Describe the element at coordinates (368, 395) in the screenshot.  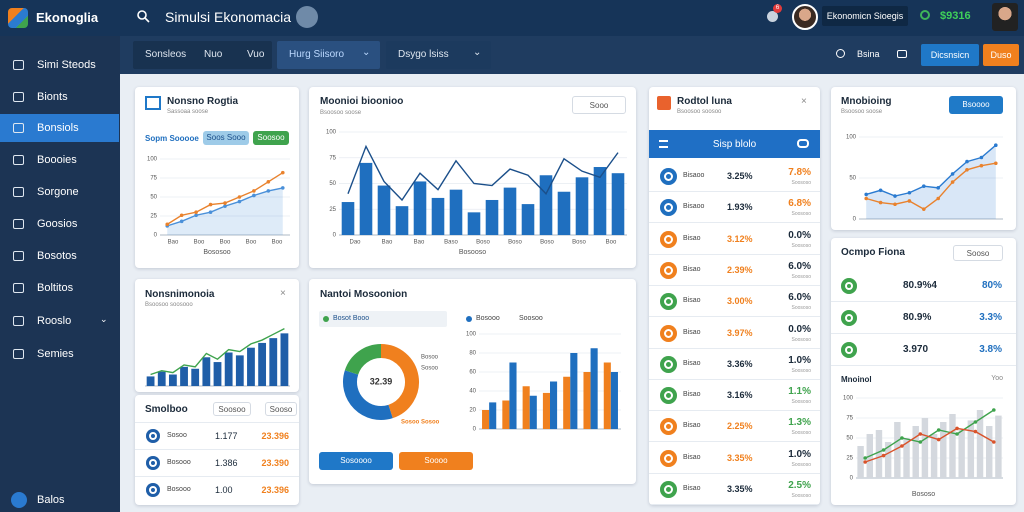
I see `donut-segment` at that location.